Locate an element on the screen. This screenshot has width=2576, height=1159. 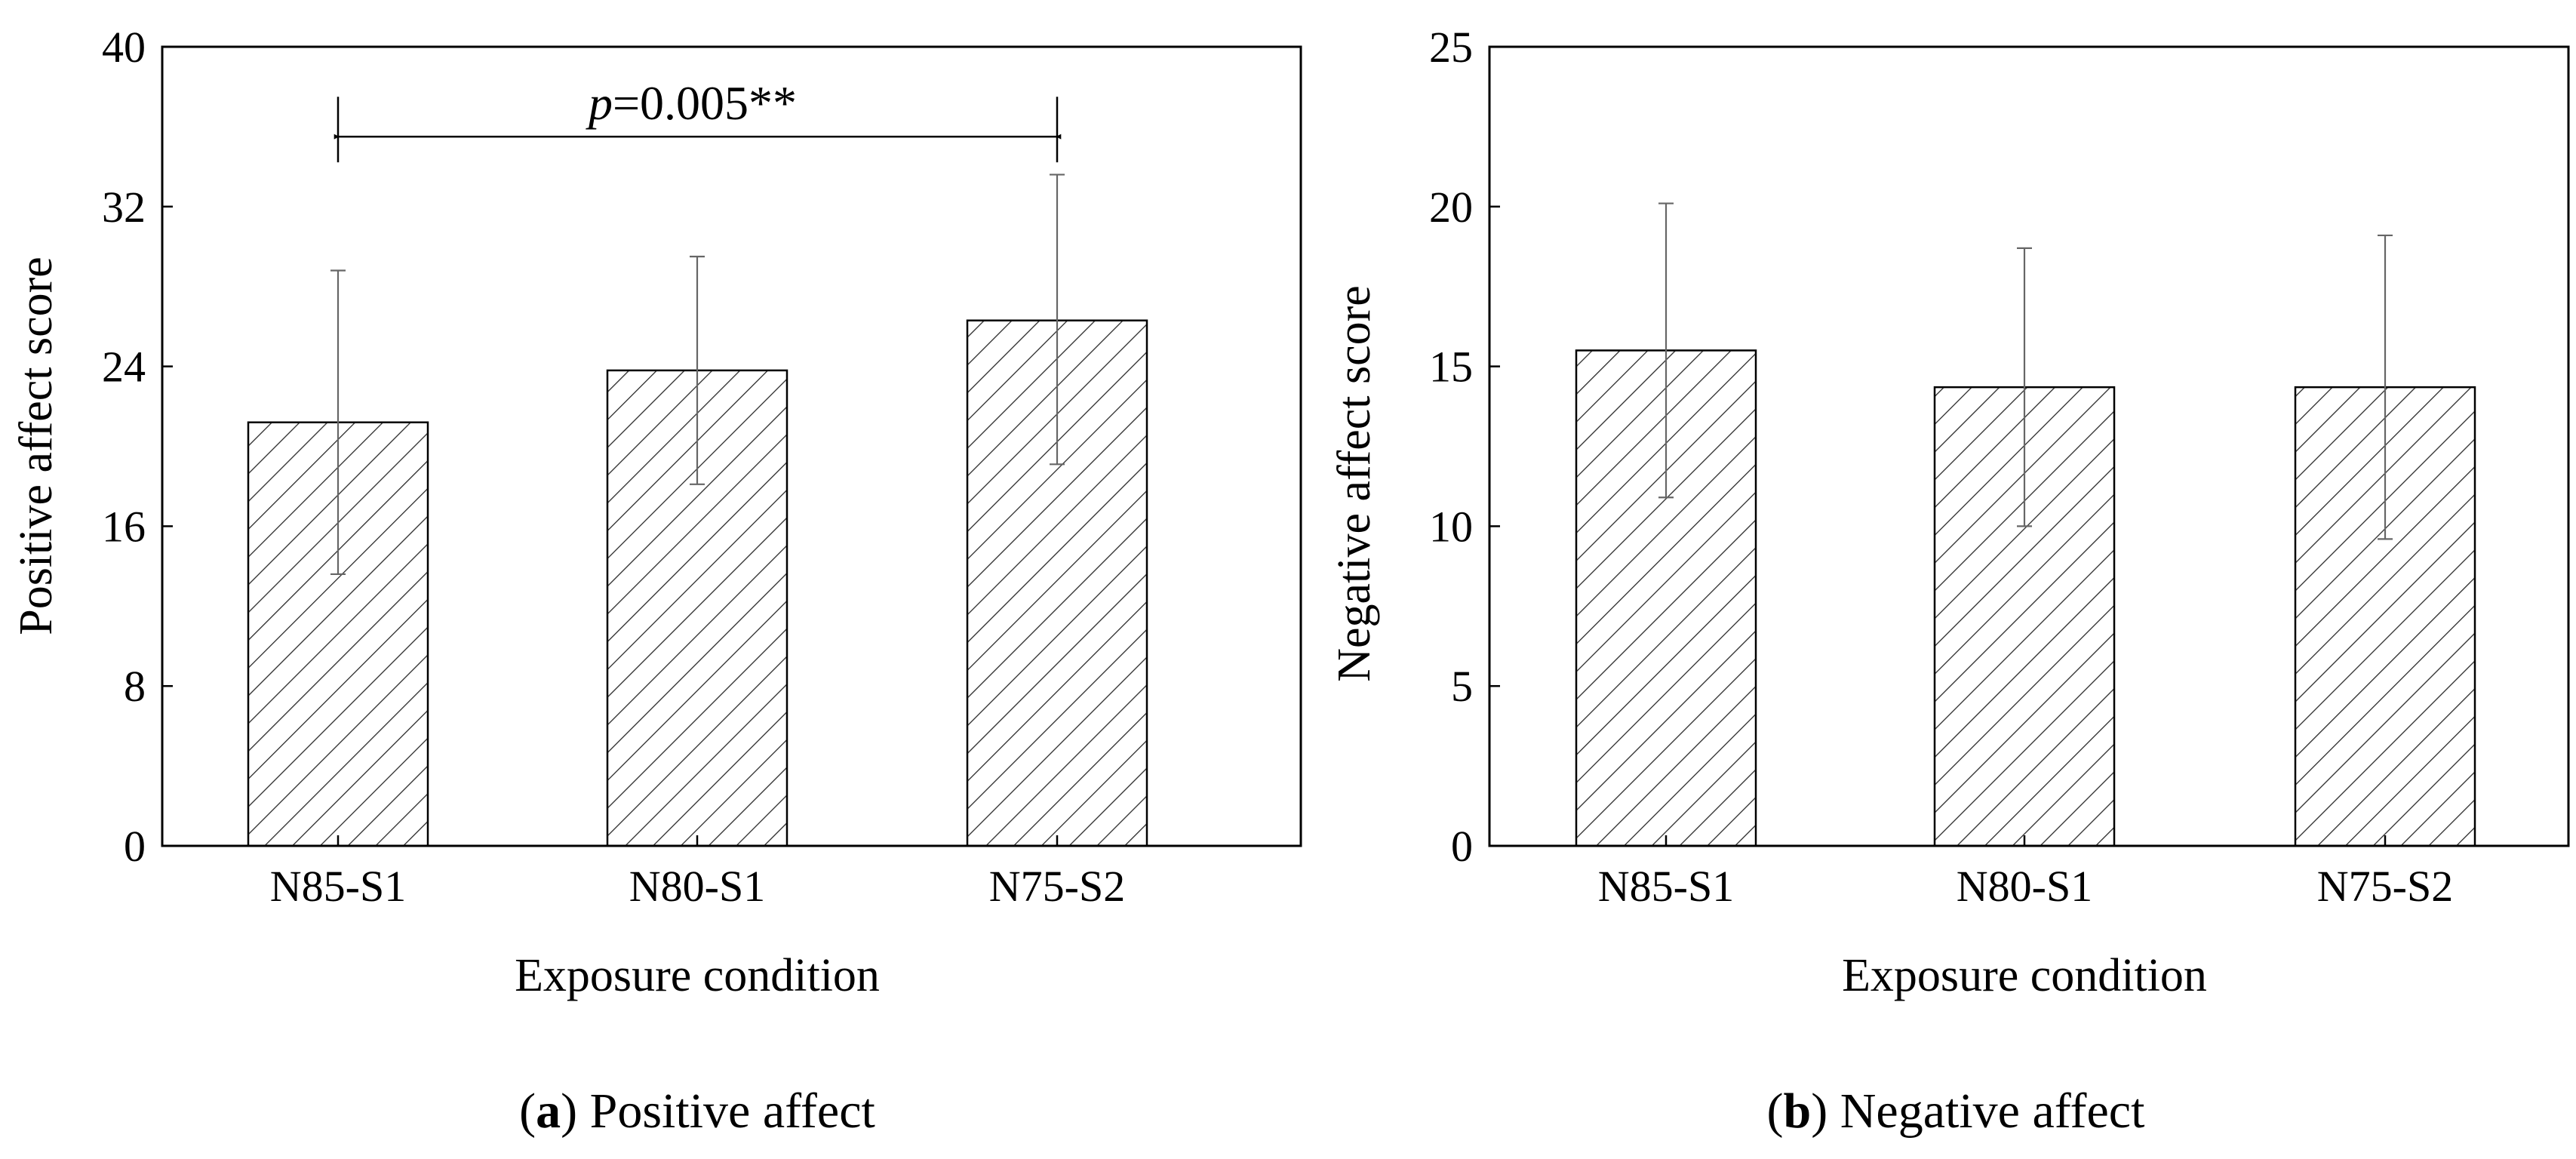
significance-annotation: p=0.005** is located at coordinates (698, 119).